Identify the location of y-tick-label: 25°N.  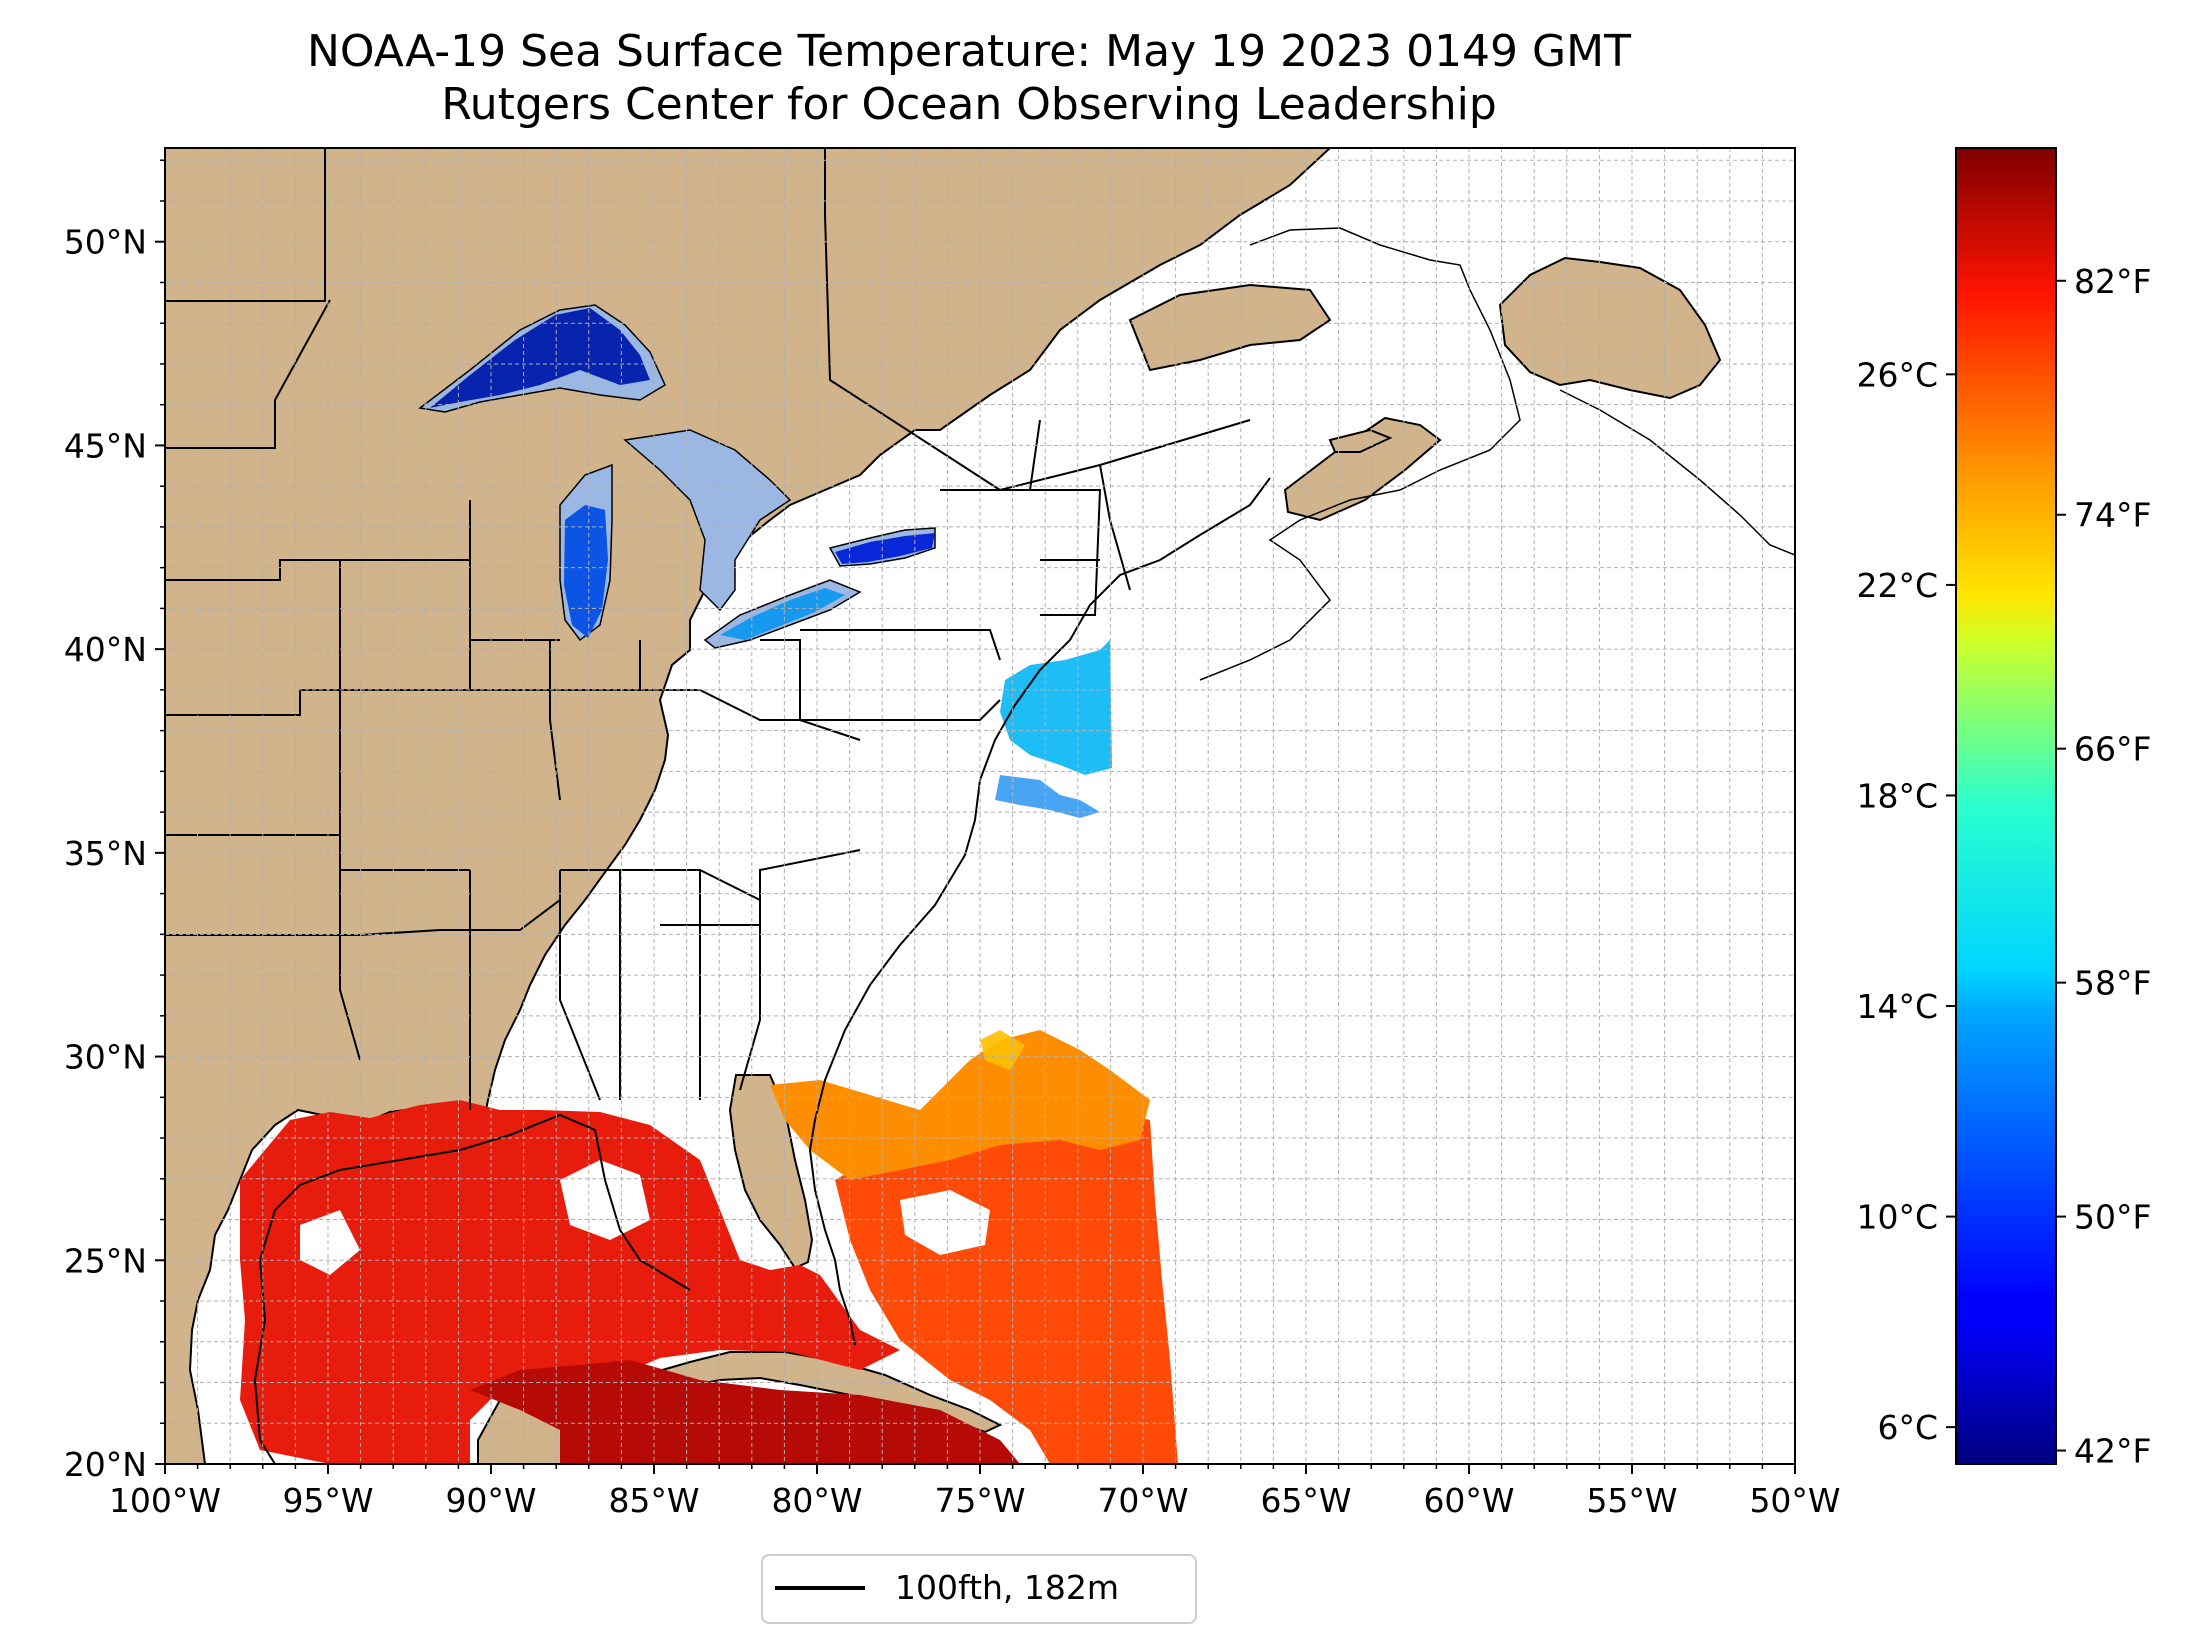
(105, 1260).